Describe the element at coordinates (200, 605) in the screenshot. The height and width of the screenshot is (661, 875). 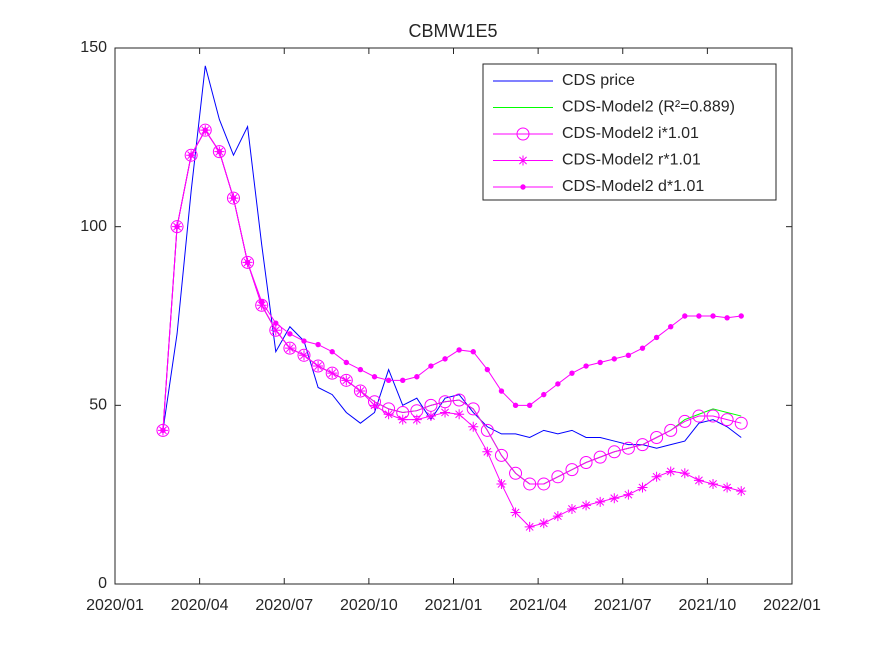
I see `x-tick-label: 2020/04` at that location.